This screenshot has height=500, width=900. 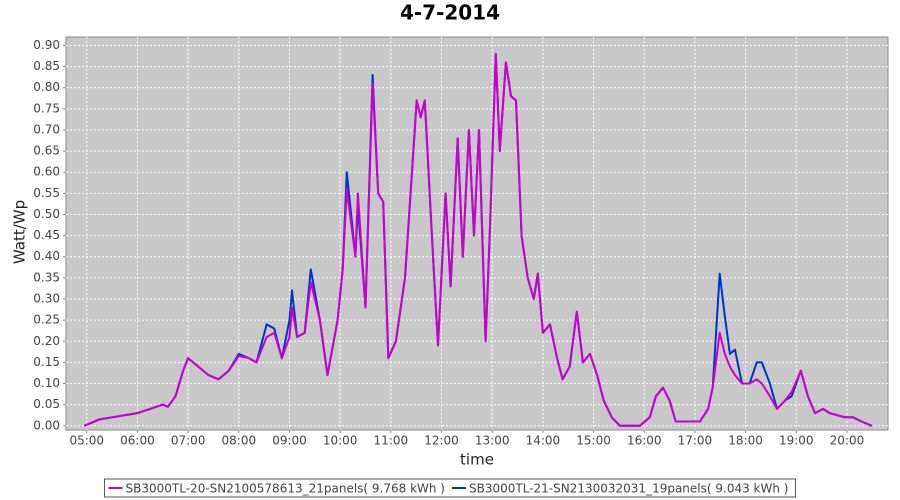 I want to click on y-tick-label: 0.70, so click(x=46, y=129).